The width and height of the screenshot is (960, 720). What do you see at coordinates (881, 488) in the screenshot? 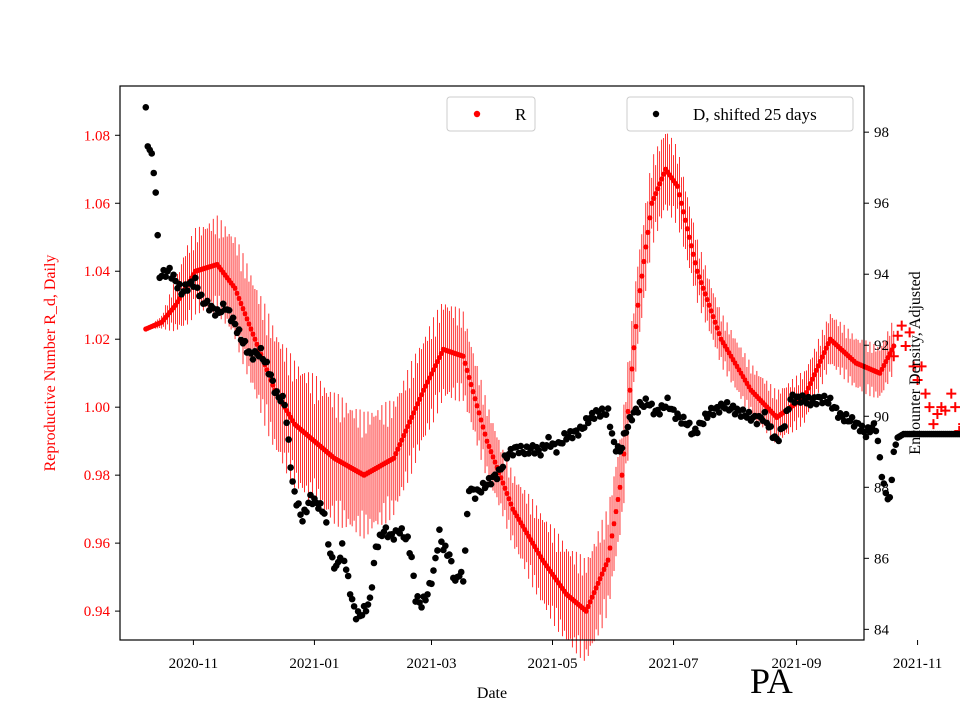
I see `right-tick-label-2: 88` at bounding box center [881, 488].